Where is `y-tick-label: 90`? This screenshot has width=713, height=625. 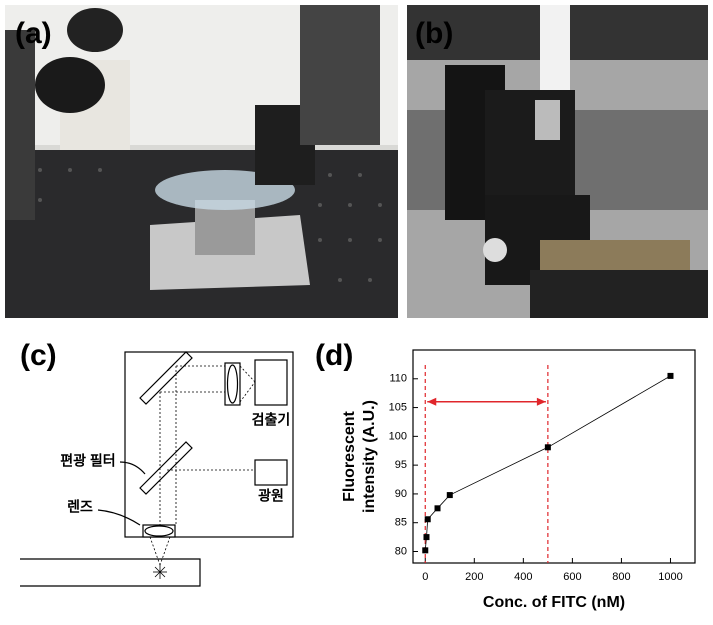
y-tick-label: 90 is located at coordinates (401, 494).